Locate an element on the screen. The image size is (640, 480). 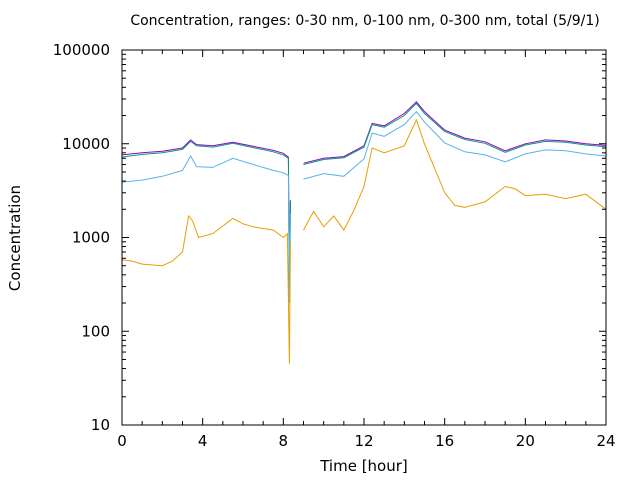
x-tick-label: 4 is located at coordinates (203, 441).